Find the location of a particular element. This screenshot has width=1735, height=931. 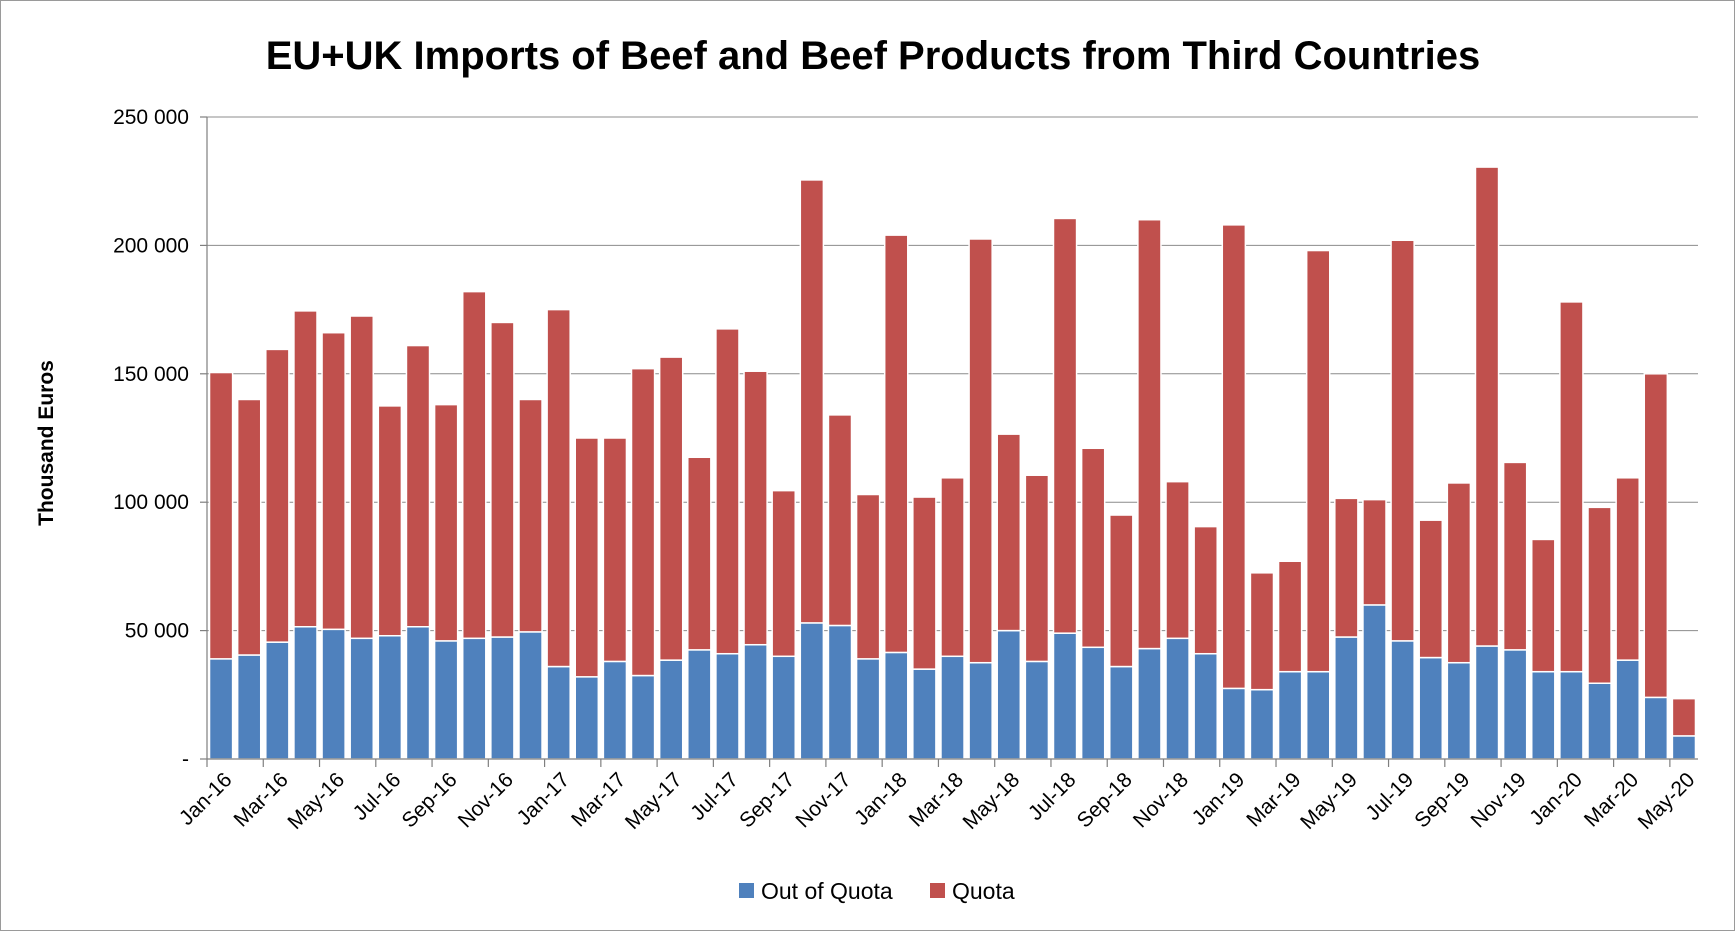

x-tick-label: Nov-16 is located at coordinates (486, 800).